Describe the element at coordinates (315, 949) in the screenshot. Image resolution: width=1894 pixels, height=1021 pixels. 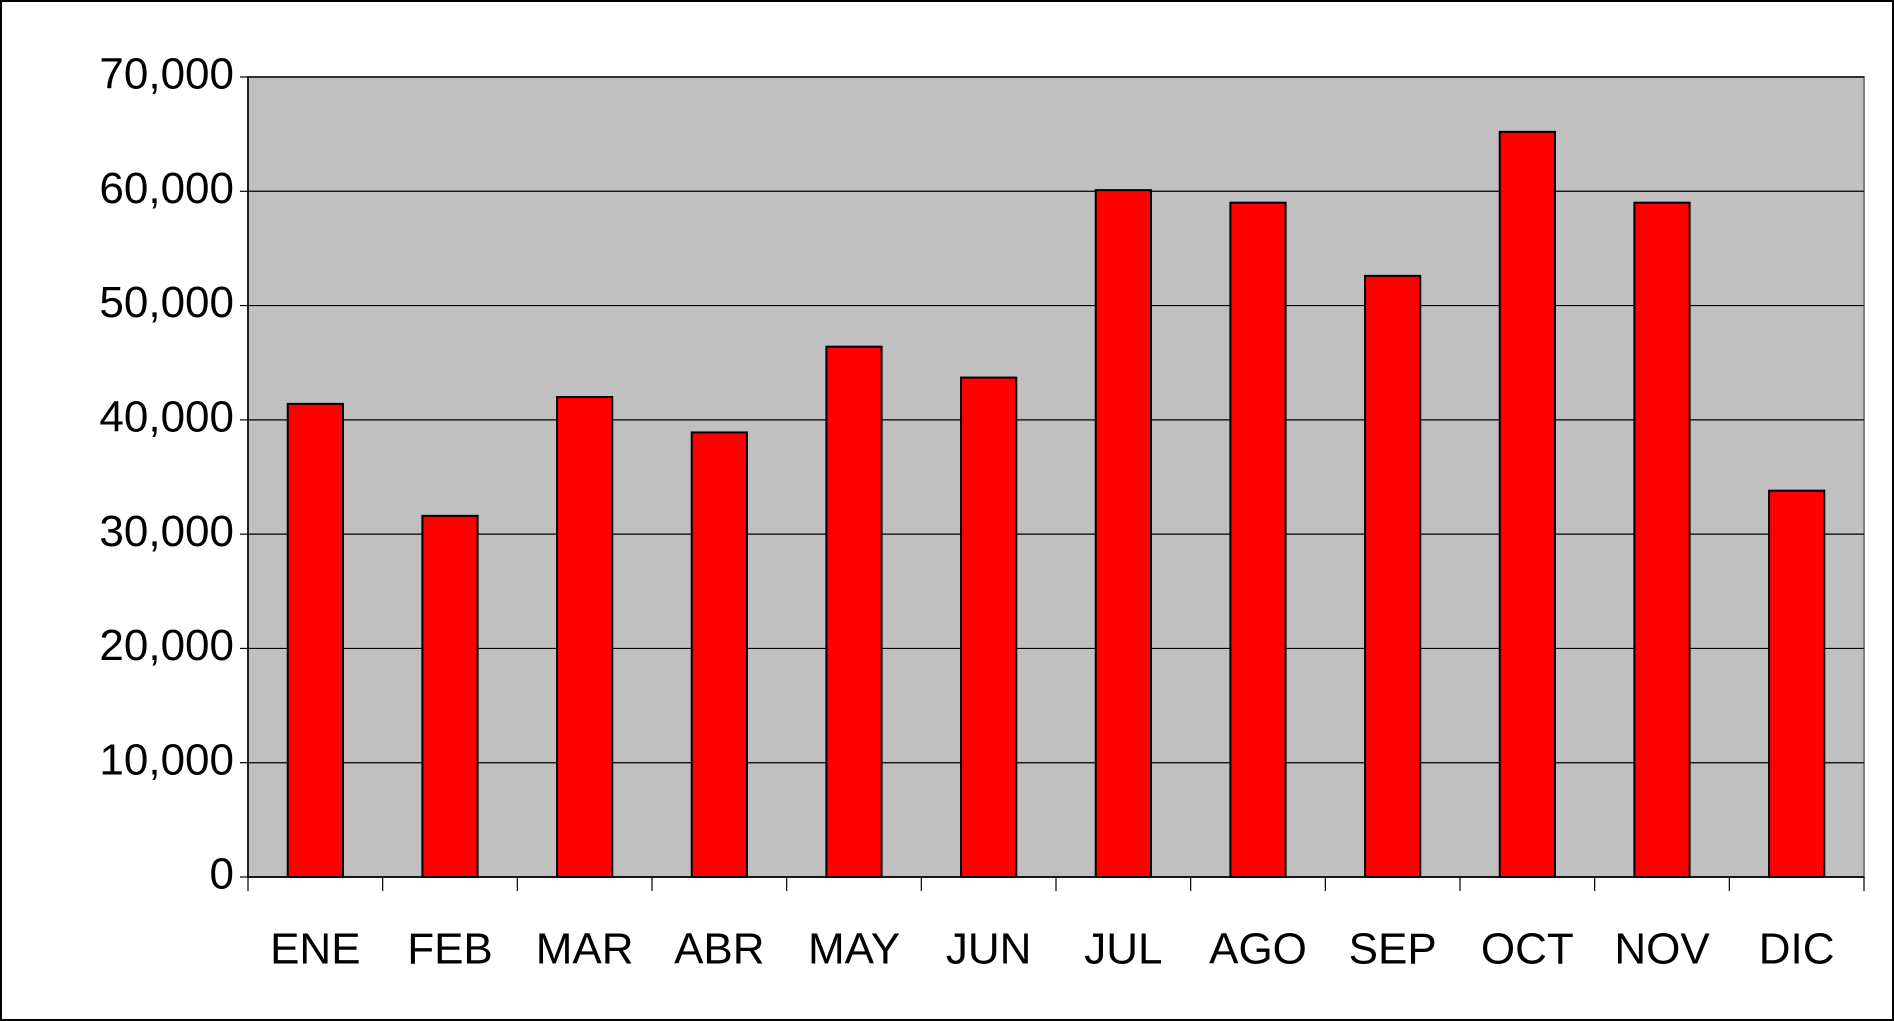
I see `x-tick-label: ENE` at that location.